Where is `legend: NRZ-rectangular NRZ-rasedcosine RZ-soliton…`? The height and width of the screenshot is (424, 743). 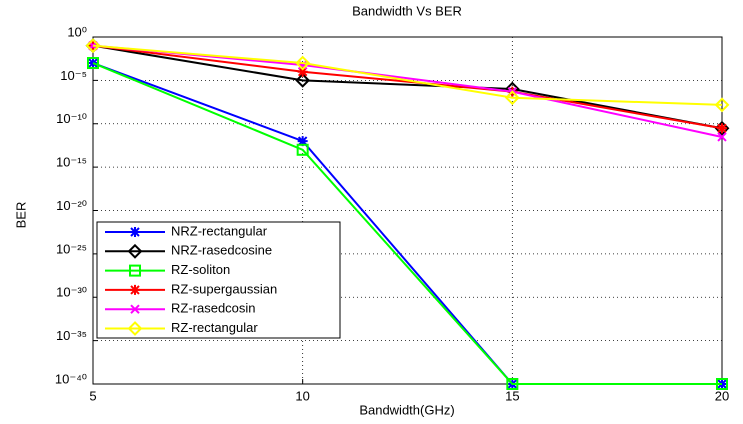
legend: NRZ-rectangular NRZ-rasedcosine RZ-soliton… is located at coordinates (218, 280).